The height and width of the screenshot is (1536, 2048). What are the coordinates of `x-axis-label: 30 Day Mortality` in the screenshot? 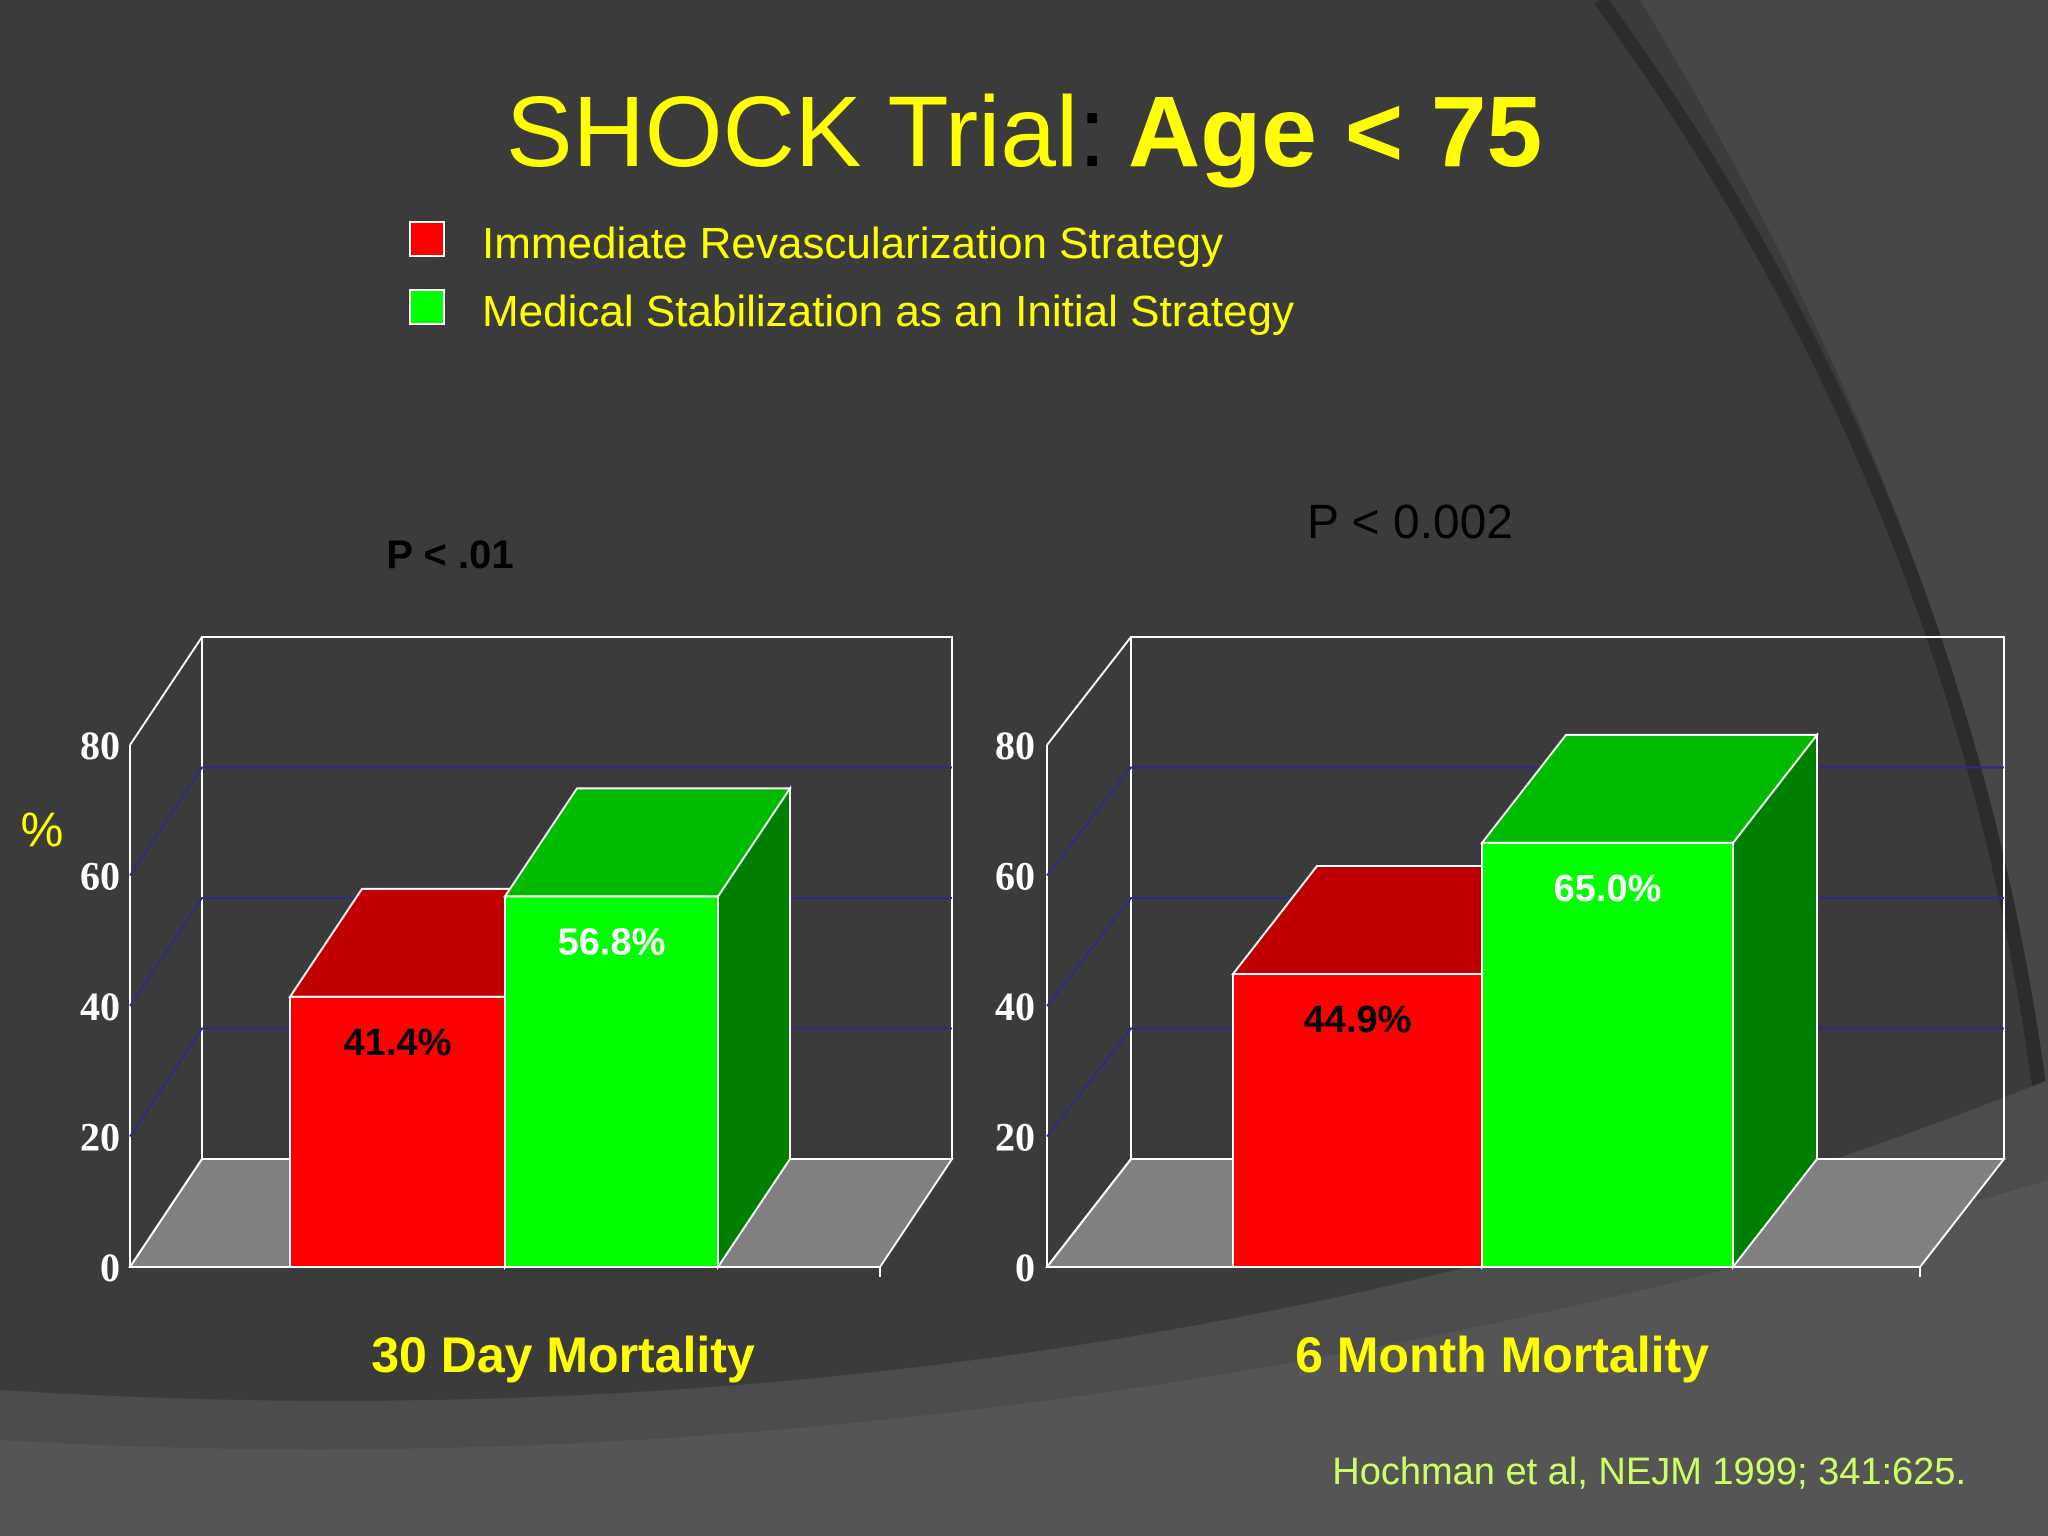 It's located at (563, 1355).